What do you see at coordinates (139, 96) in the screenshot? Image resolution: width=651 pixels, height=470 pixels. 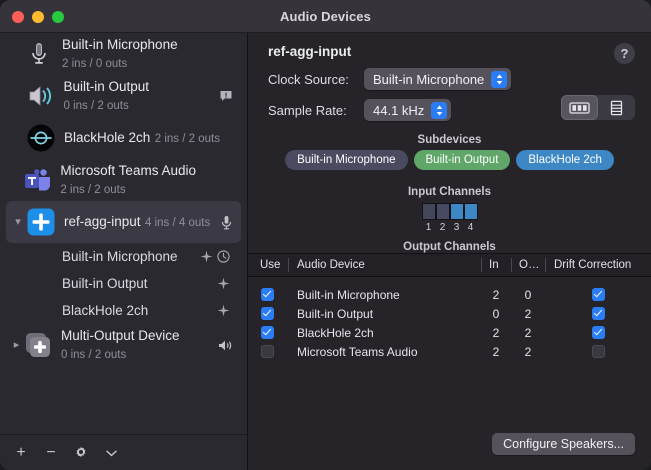 I see `device-info: Built-in Output 0 ins / 2 outs` at bounding box center [139, 96].